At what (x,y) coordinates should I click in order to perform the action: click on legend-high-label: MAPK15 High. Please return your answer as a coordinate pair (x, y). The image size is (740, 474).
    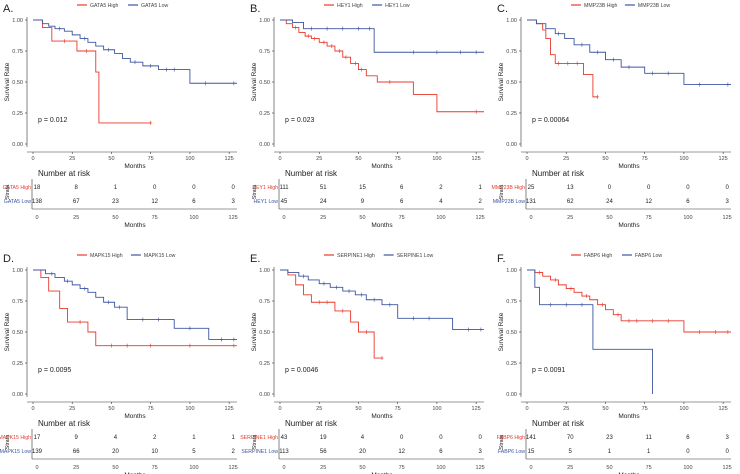
    Looking at the image, I should click on (106, 256).